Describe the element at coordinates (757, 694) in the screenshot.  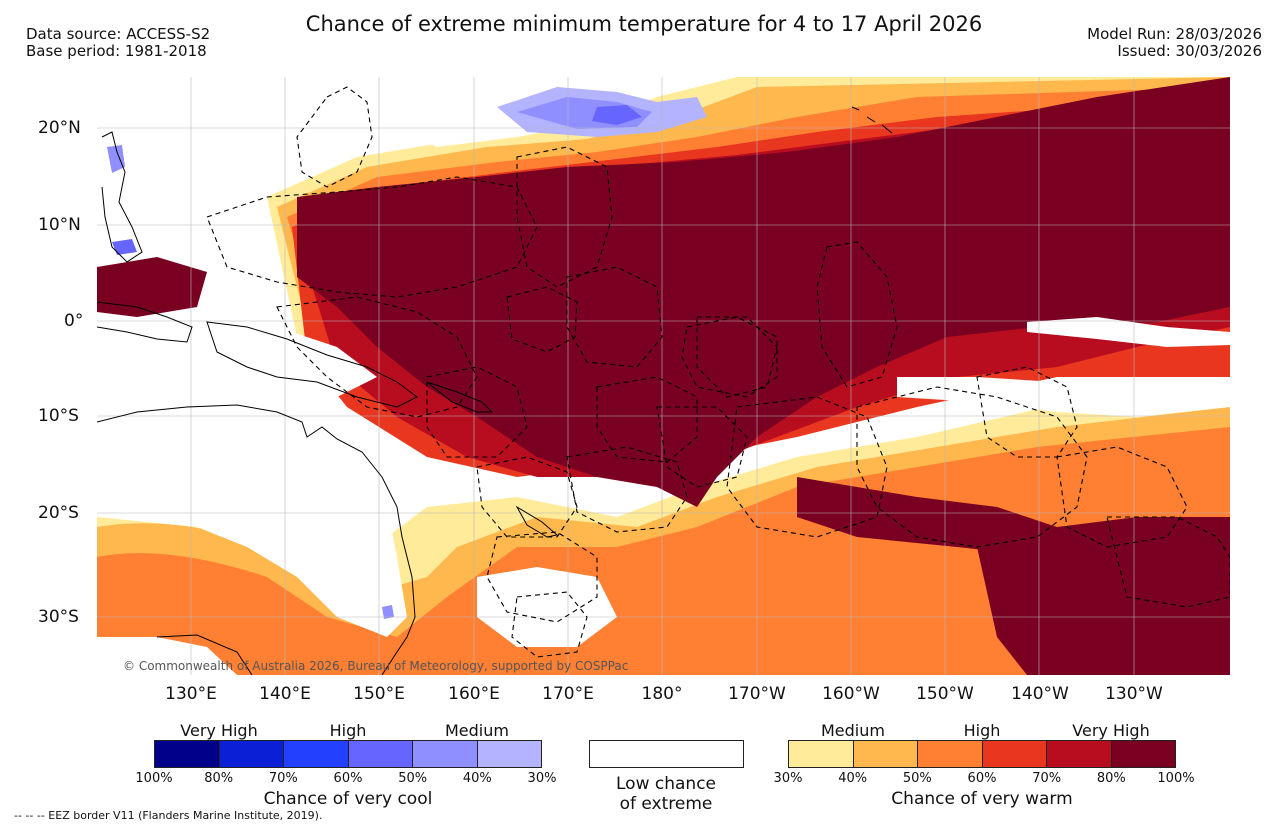
I see `lon-label: 170°W` at that location.